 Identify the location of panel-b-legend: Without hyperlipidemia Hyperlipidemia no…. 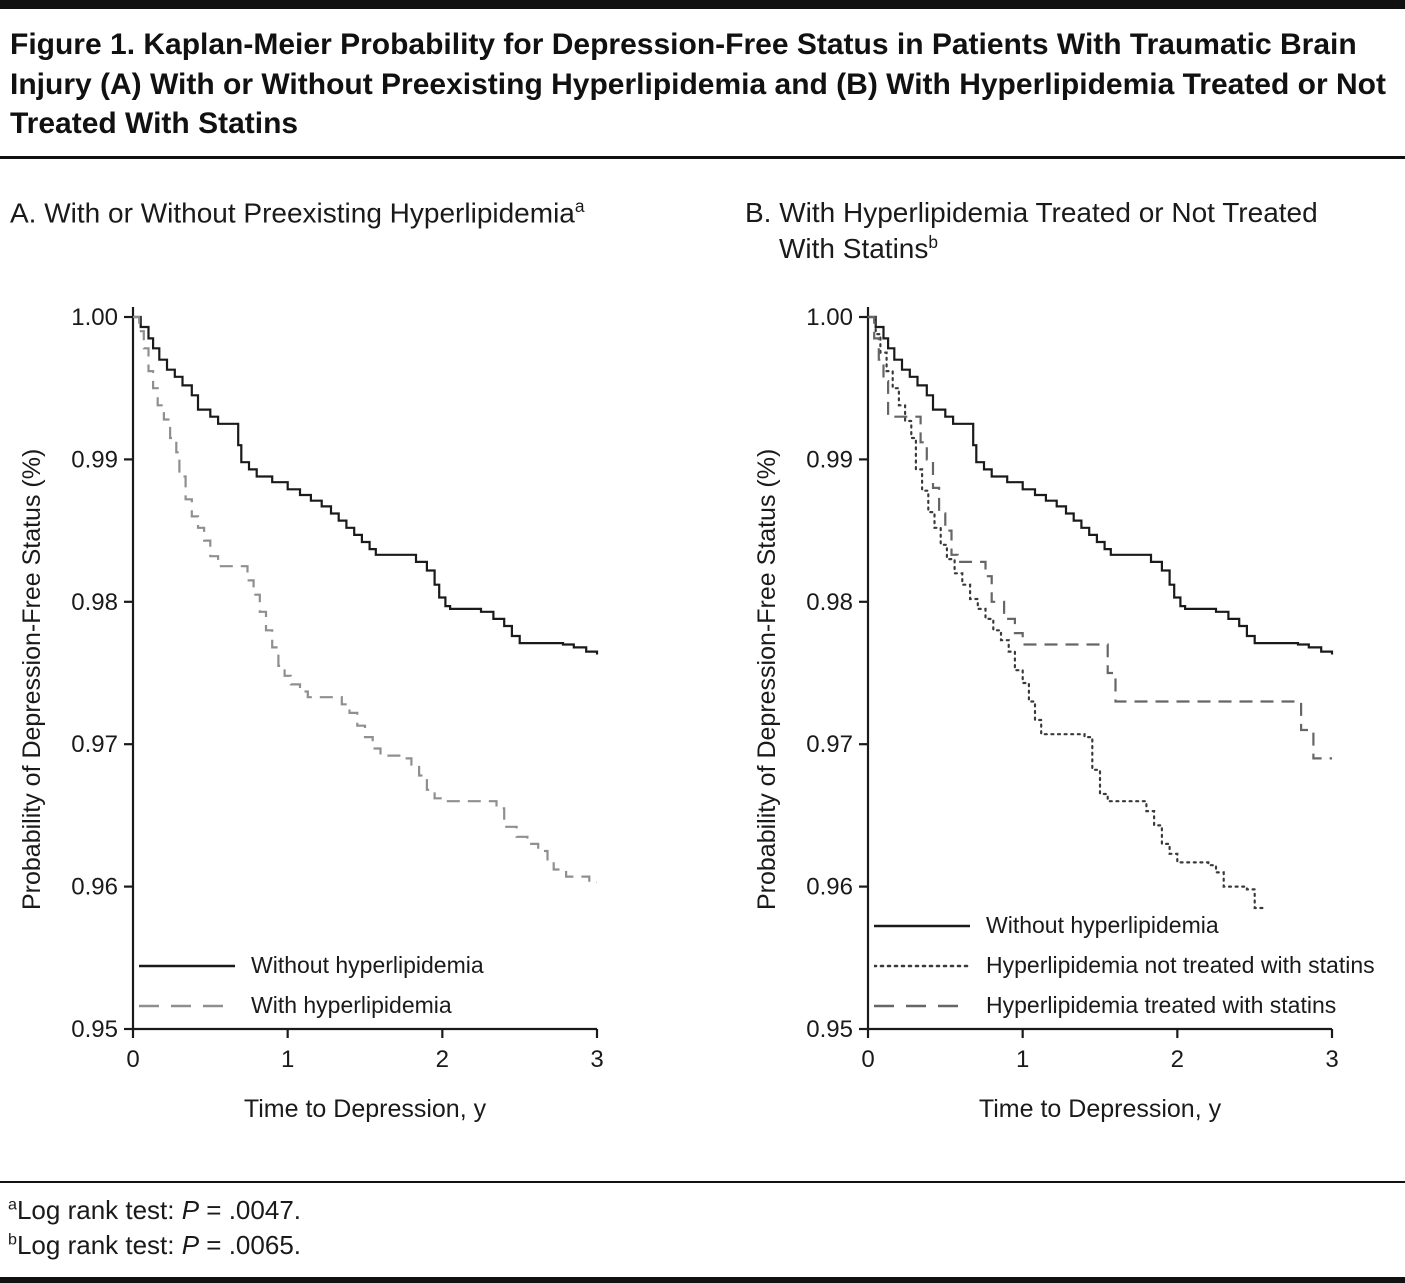
(1124, 965).